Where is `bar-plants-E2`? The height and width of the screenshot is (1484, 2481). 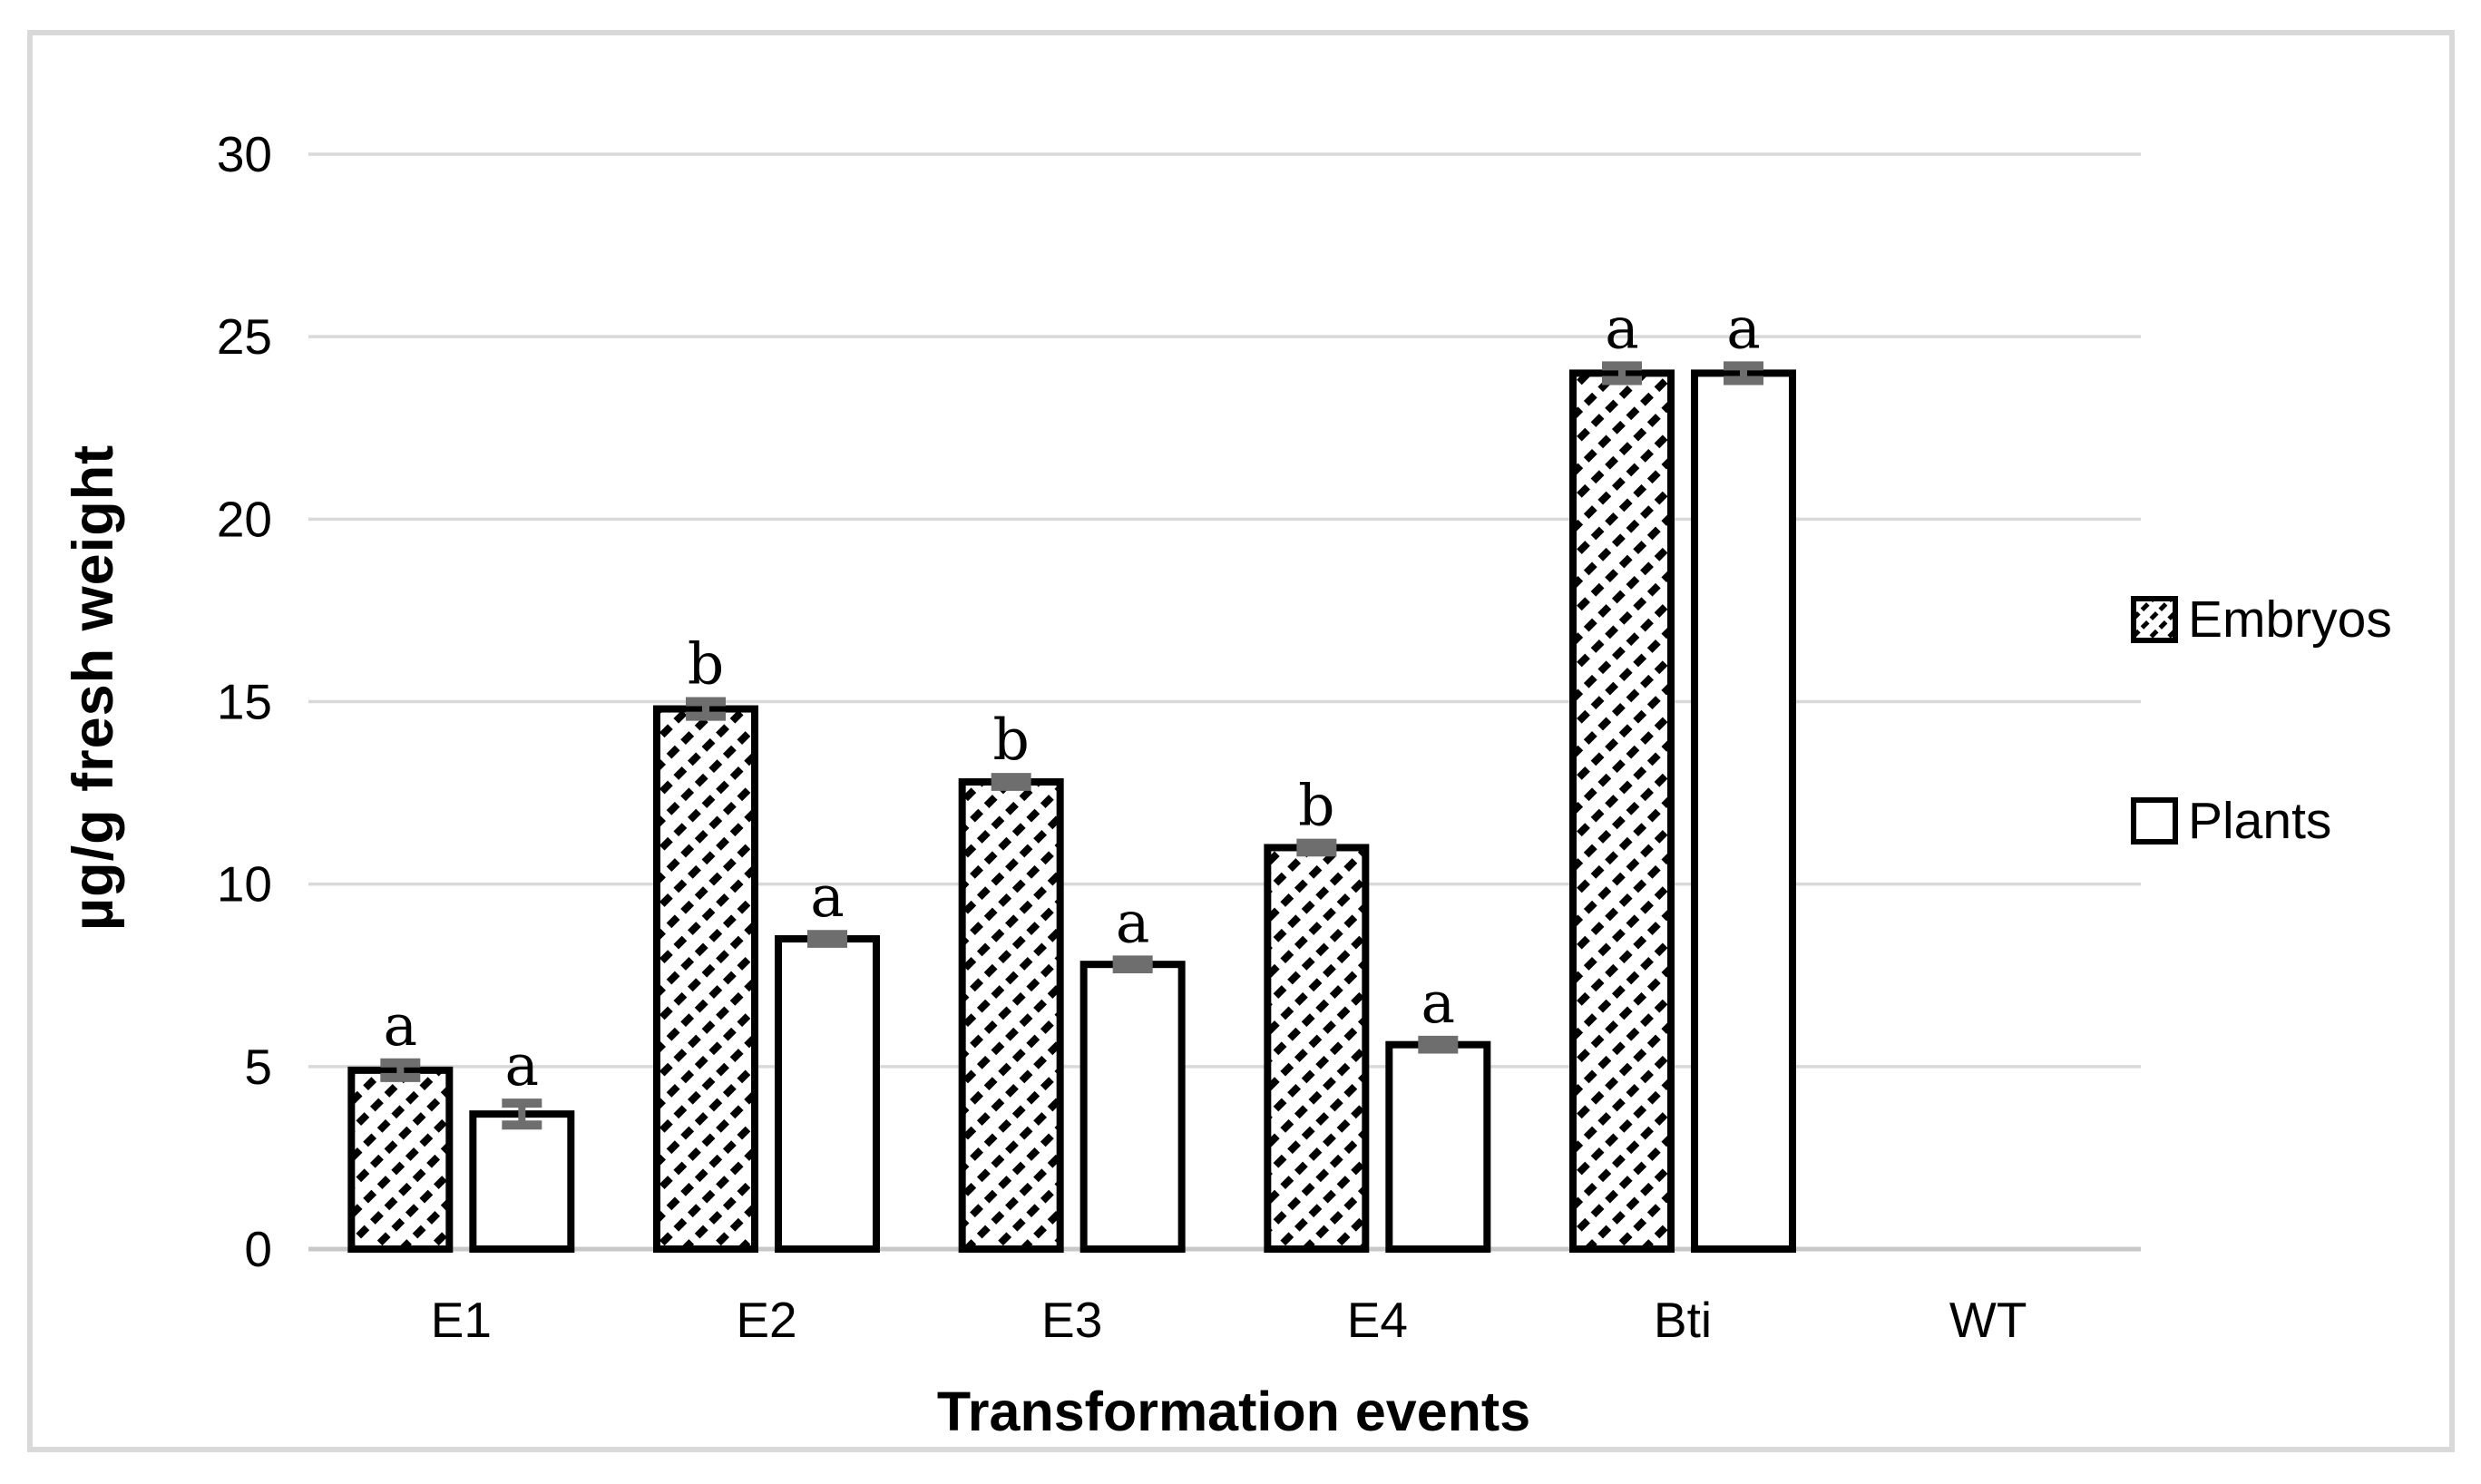 bar-plants-E2 is located at coordinates (827, 1094).